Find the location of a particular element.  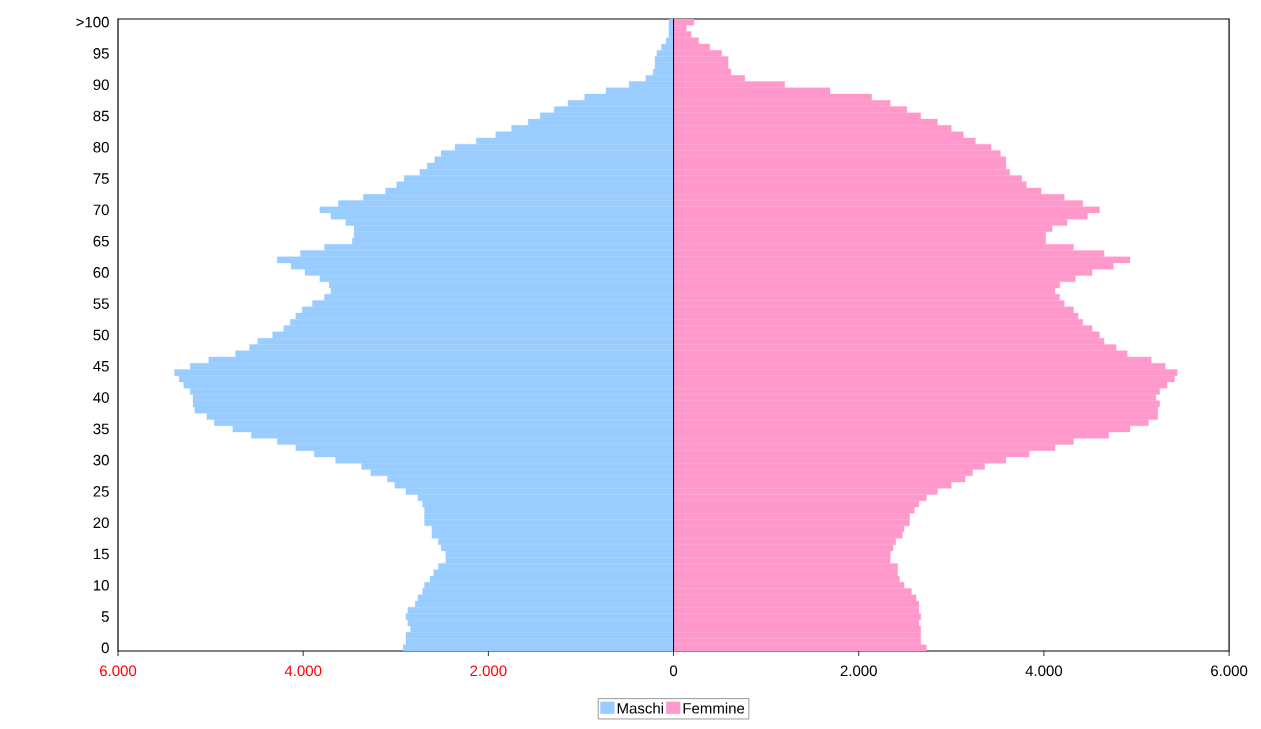

y-tick-label: 45 is located at coordinates (101, 366).